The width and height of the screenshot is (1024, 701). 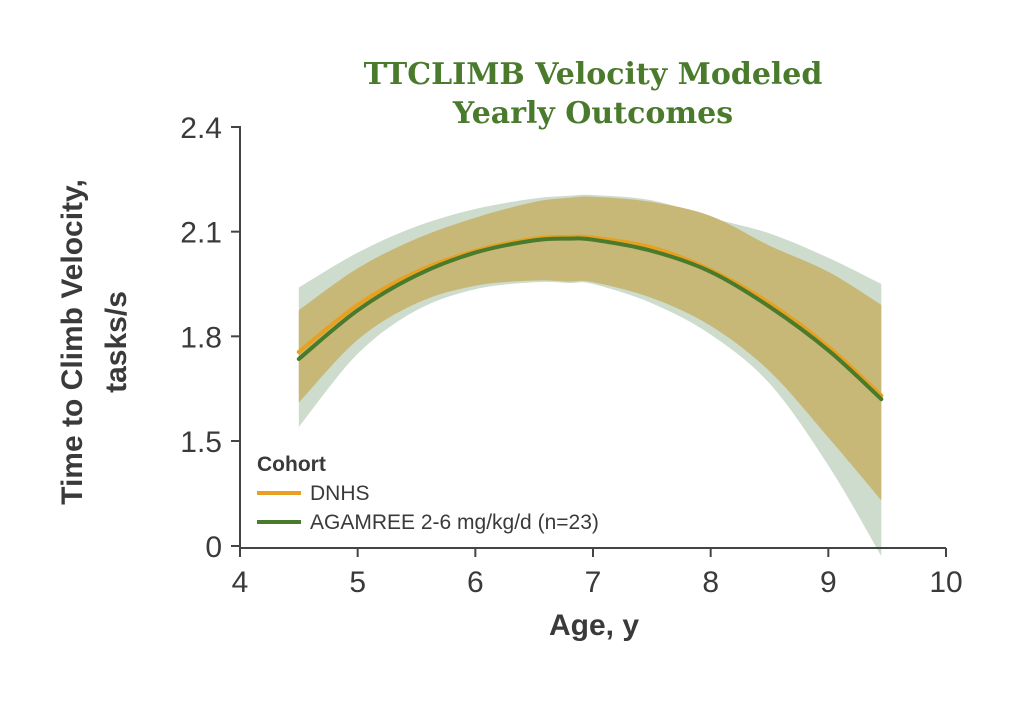 What do you see at coordinates (340, 493) in the screenshot?
I see `legend-label-dnhs: DNHS` at bounding box center [340, 493].